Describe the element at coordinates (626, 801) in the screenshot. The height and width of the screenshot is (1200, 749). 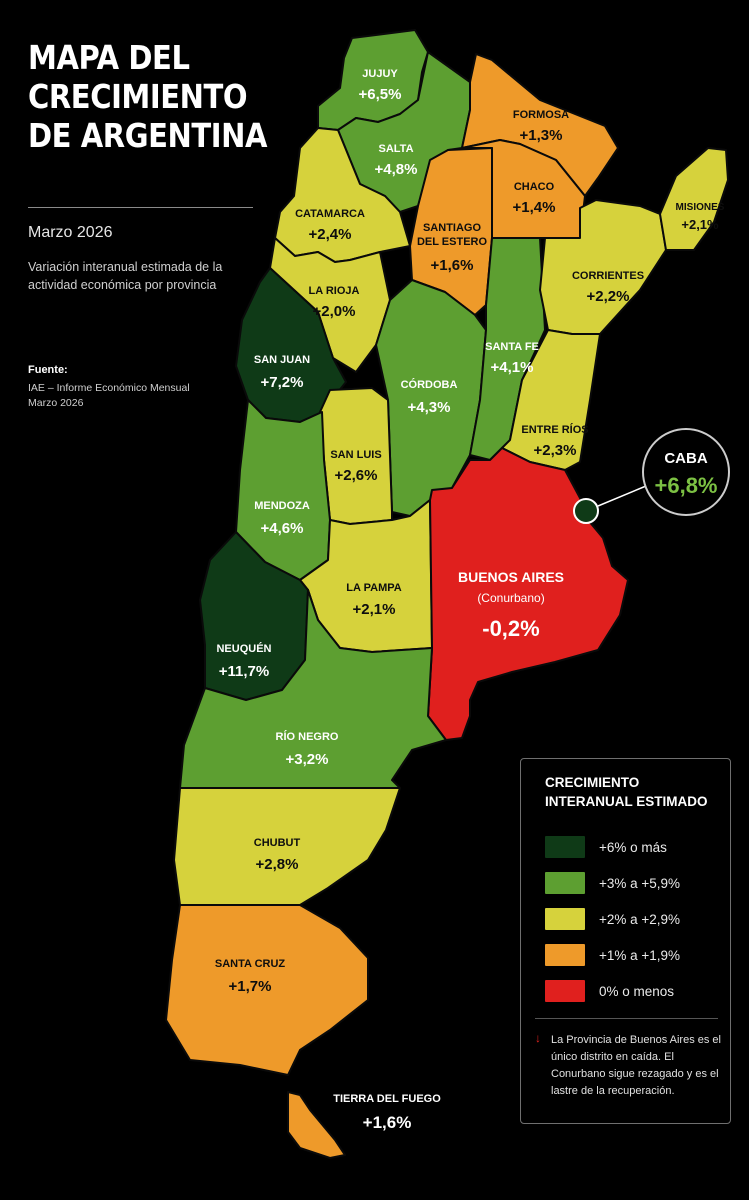
I see `legend-title-line-2: INTERANUAL ESTIMADO` at that location.